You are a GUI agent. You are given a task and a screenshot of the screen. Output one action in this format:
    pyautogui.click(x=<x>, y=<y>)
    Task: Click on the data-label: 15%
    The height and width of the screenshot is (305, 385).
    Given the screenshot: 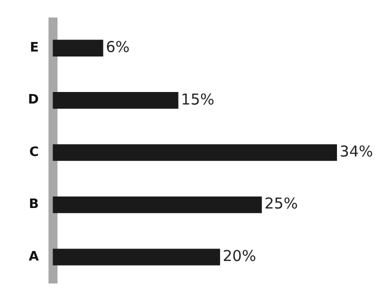 What is the action you would take?
    pyautogui.click(x=197, y=99)
    